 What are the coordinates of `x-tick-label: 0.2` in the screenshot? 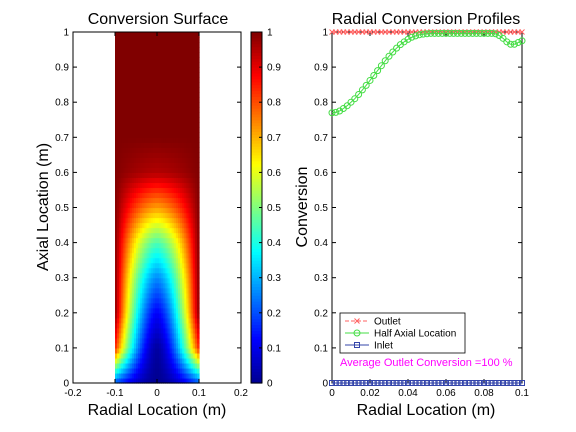 It's located at (241, 393).